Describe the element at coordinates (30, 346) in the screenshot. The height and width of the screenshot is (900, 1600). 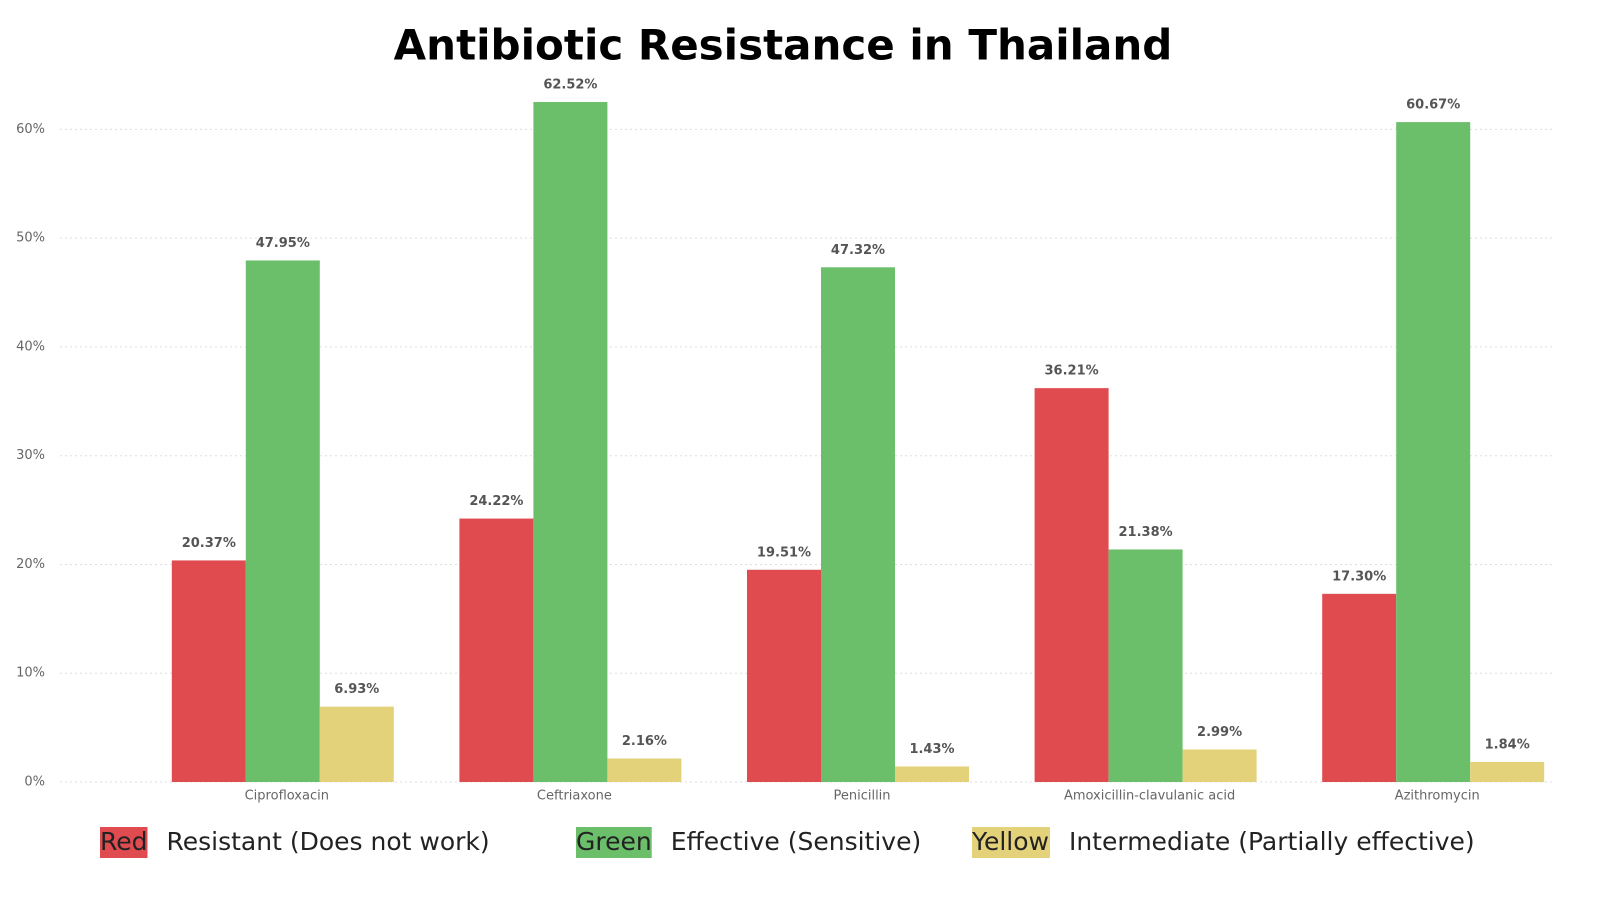
I see `y-tick-label: 40%` at that location.